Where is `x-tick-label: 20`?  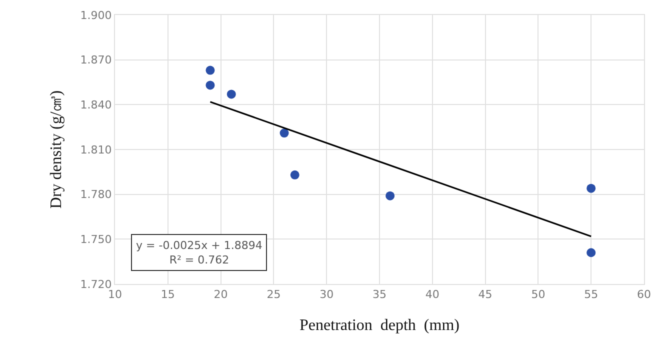
x-tick-label: 20 is located at coordinates (221, 295).